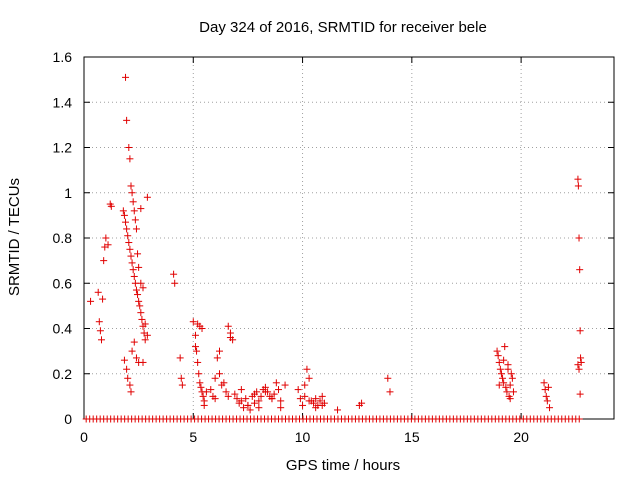  Describe the element at coordinates (193, 437) in the screenshot. I see `x-tick-label: 5` at that location.